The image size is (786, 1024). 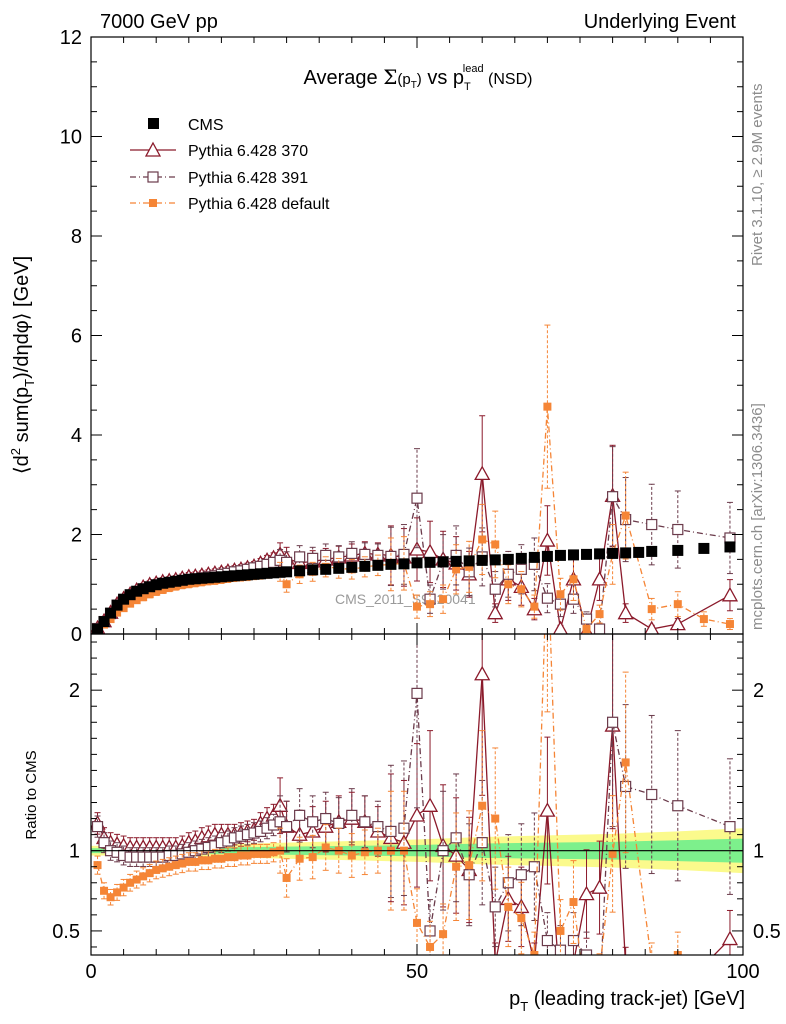 What do you see at coordinates (758, 691) in the screenshot?
I see `ratio-y-tick-label-right: 2` at bounding box center [758, 691].